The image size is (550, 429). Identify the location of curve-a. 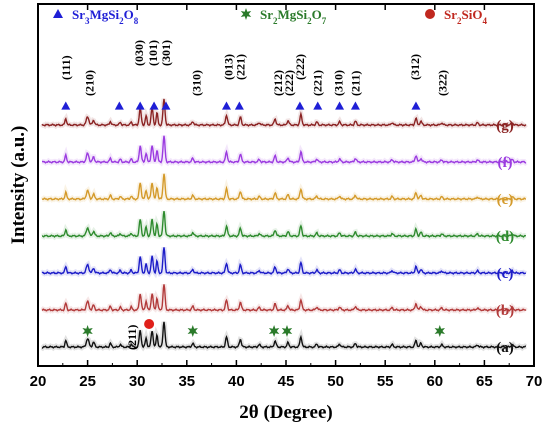
(284, 335).